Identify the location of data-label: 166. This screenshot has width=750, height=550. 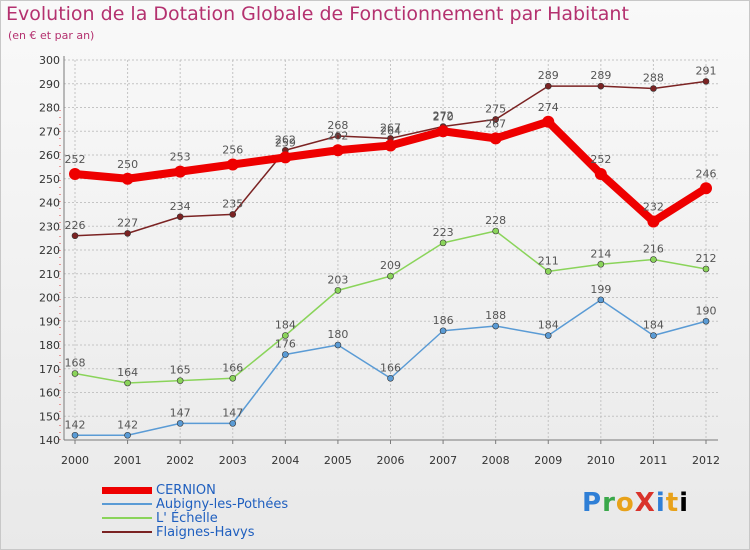
(232, 367).